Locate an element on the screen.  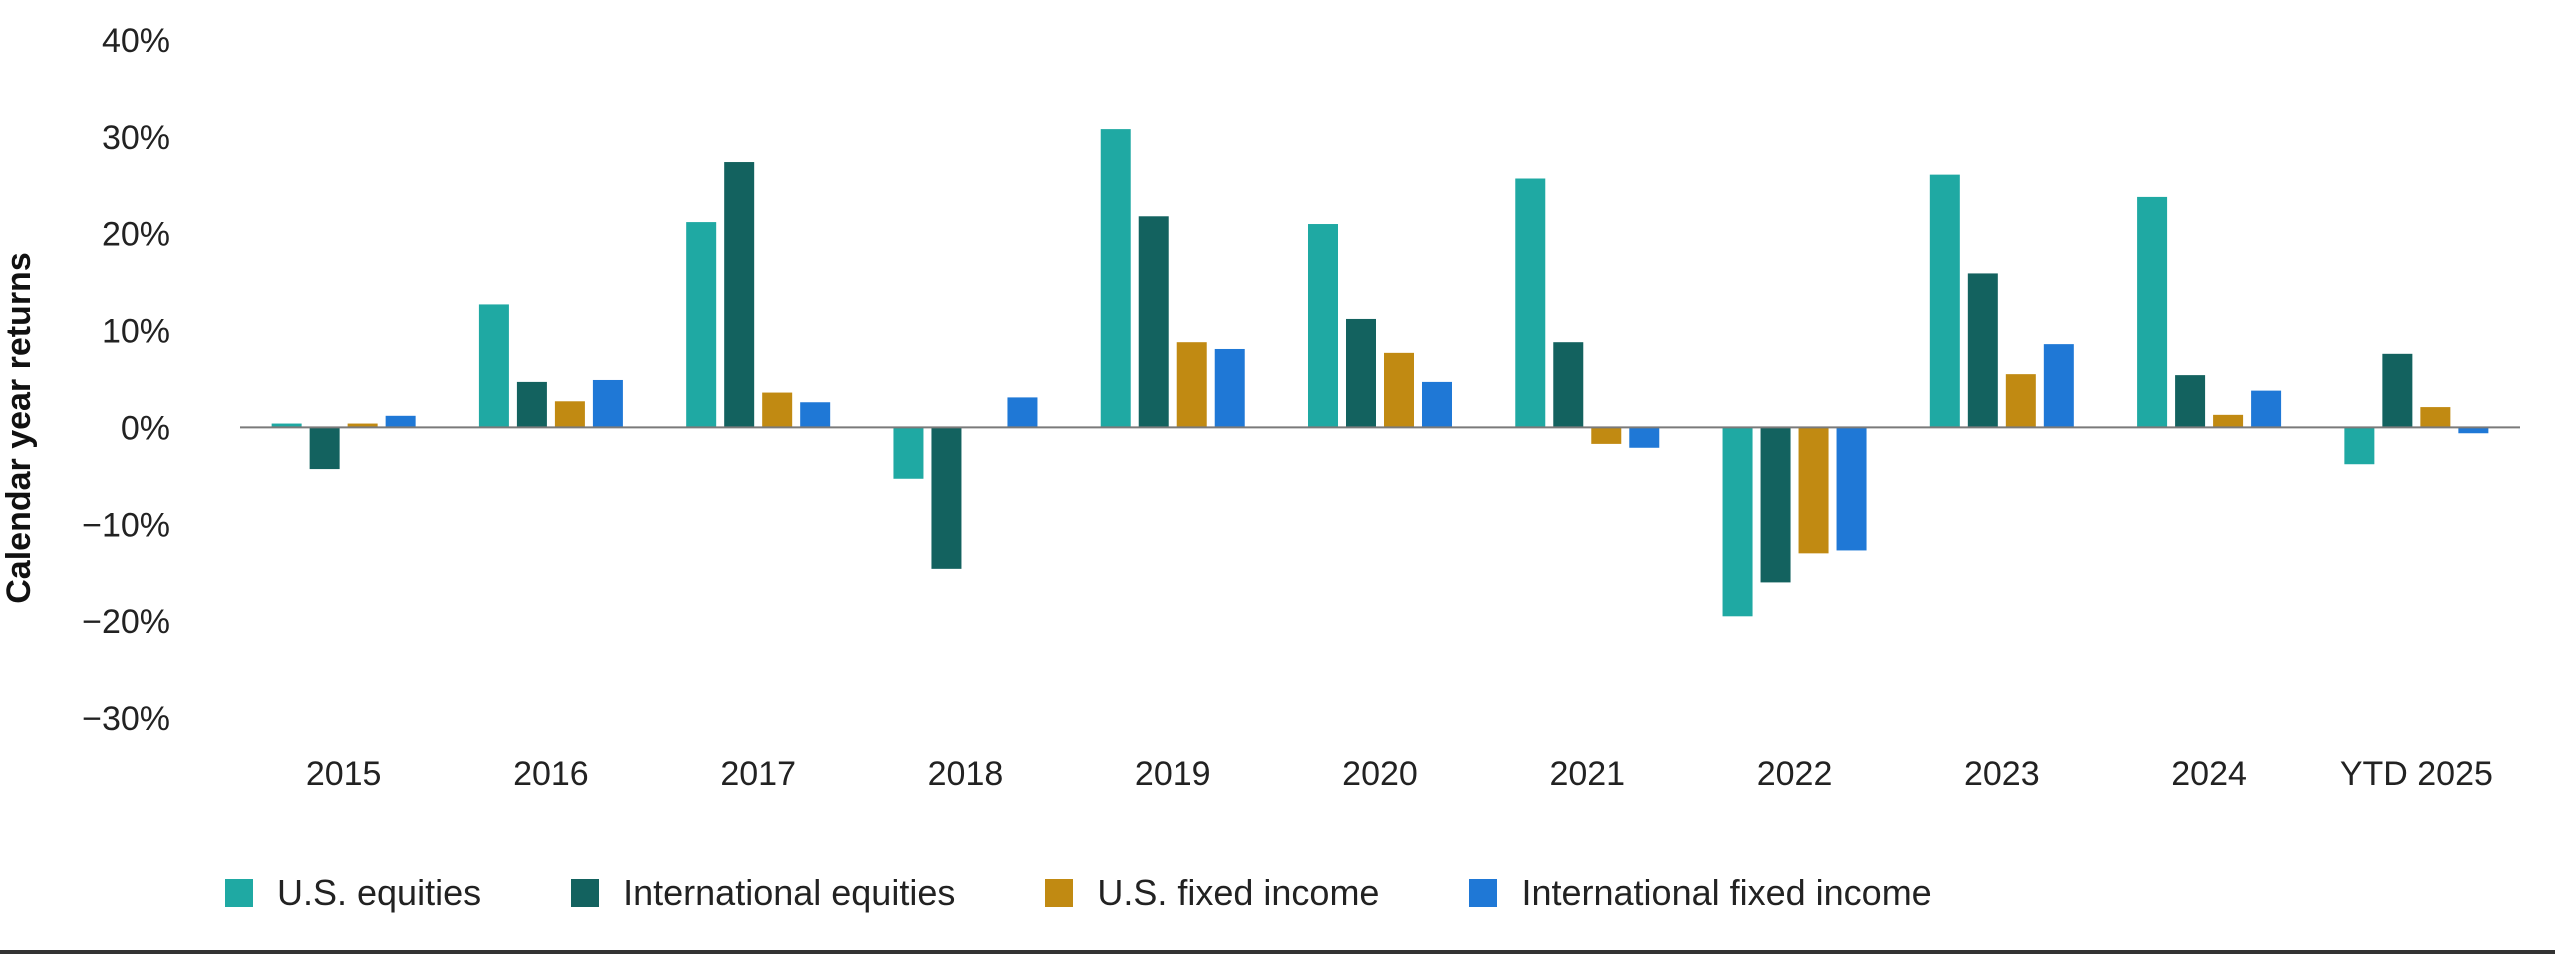
bar-u-s-fixed-income-2016 is located at coordinates (569, 414).